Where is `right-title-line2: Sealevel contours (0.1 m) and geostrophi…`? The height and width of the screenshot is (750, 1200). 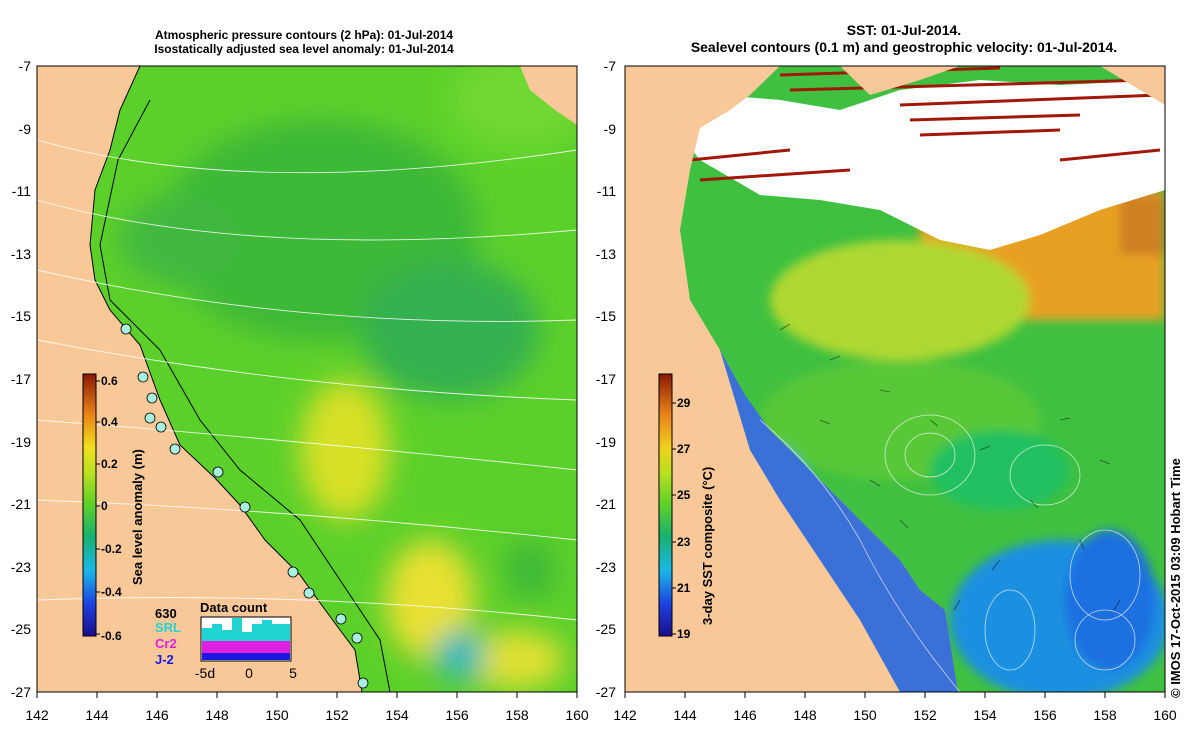
right-title-line2: Sealevel contours (0.1 m) and geostrophi… is located at coordinates (904, 47).